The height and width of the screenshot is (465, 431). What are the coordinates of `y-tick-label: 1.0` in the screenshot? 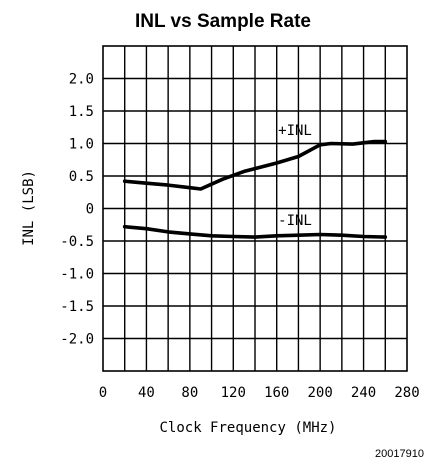 It's located at (81, 145).